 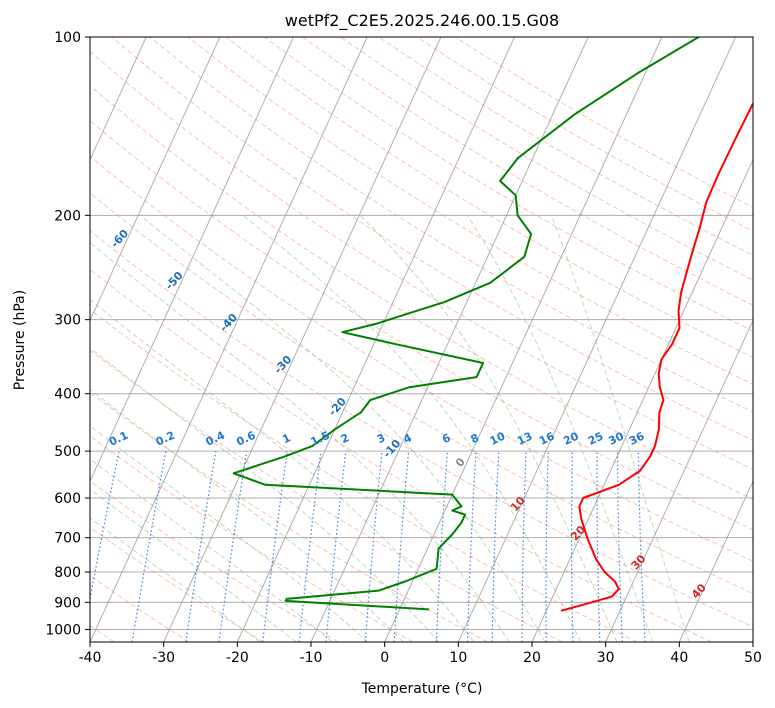 I want to click on x-tick-label: 50, so click(x=753, y=658).